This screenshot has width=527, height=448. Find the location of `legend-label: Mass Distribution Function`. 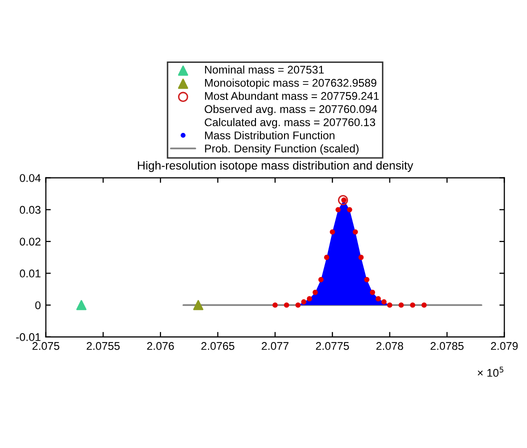

legend-label: Mass Distribution Function is located at coordinates (269, 135).